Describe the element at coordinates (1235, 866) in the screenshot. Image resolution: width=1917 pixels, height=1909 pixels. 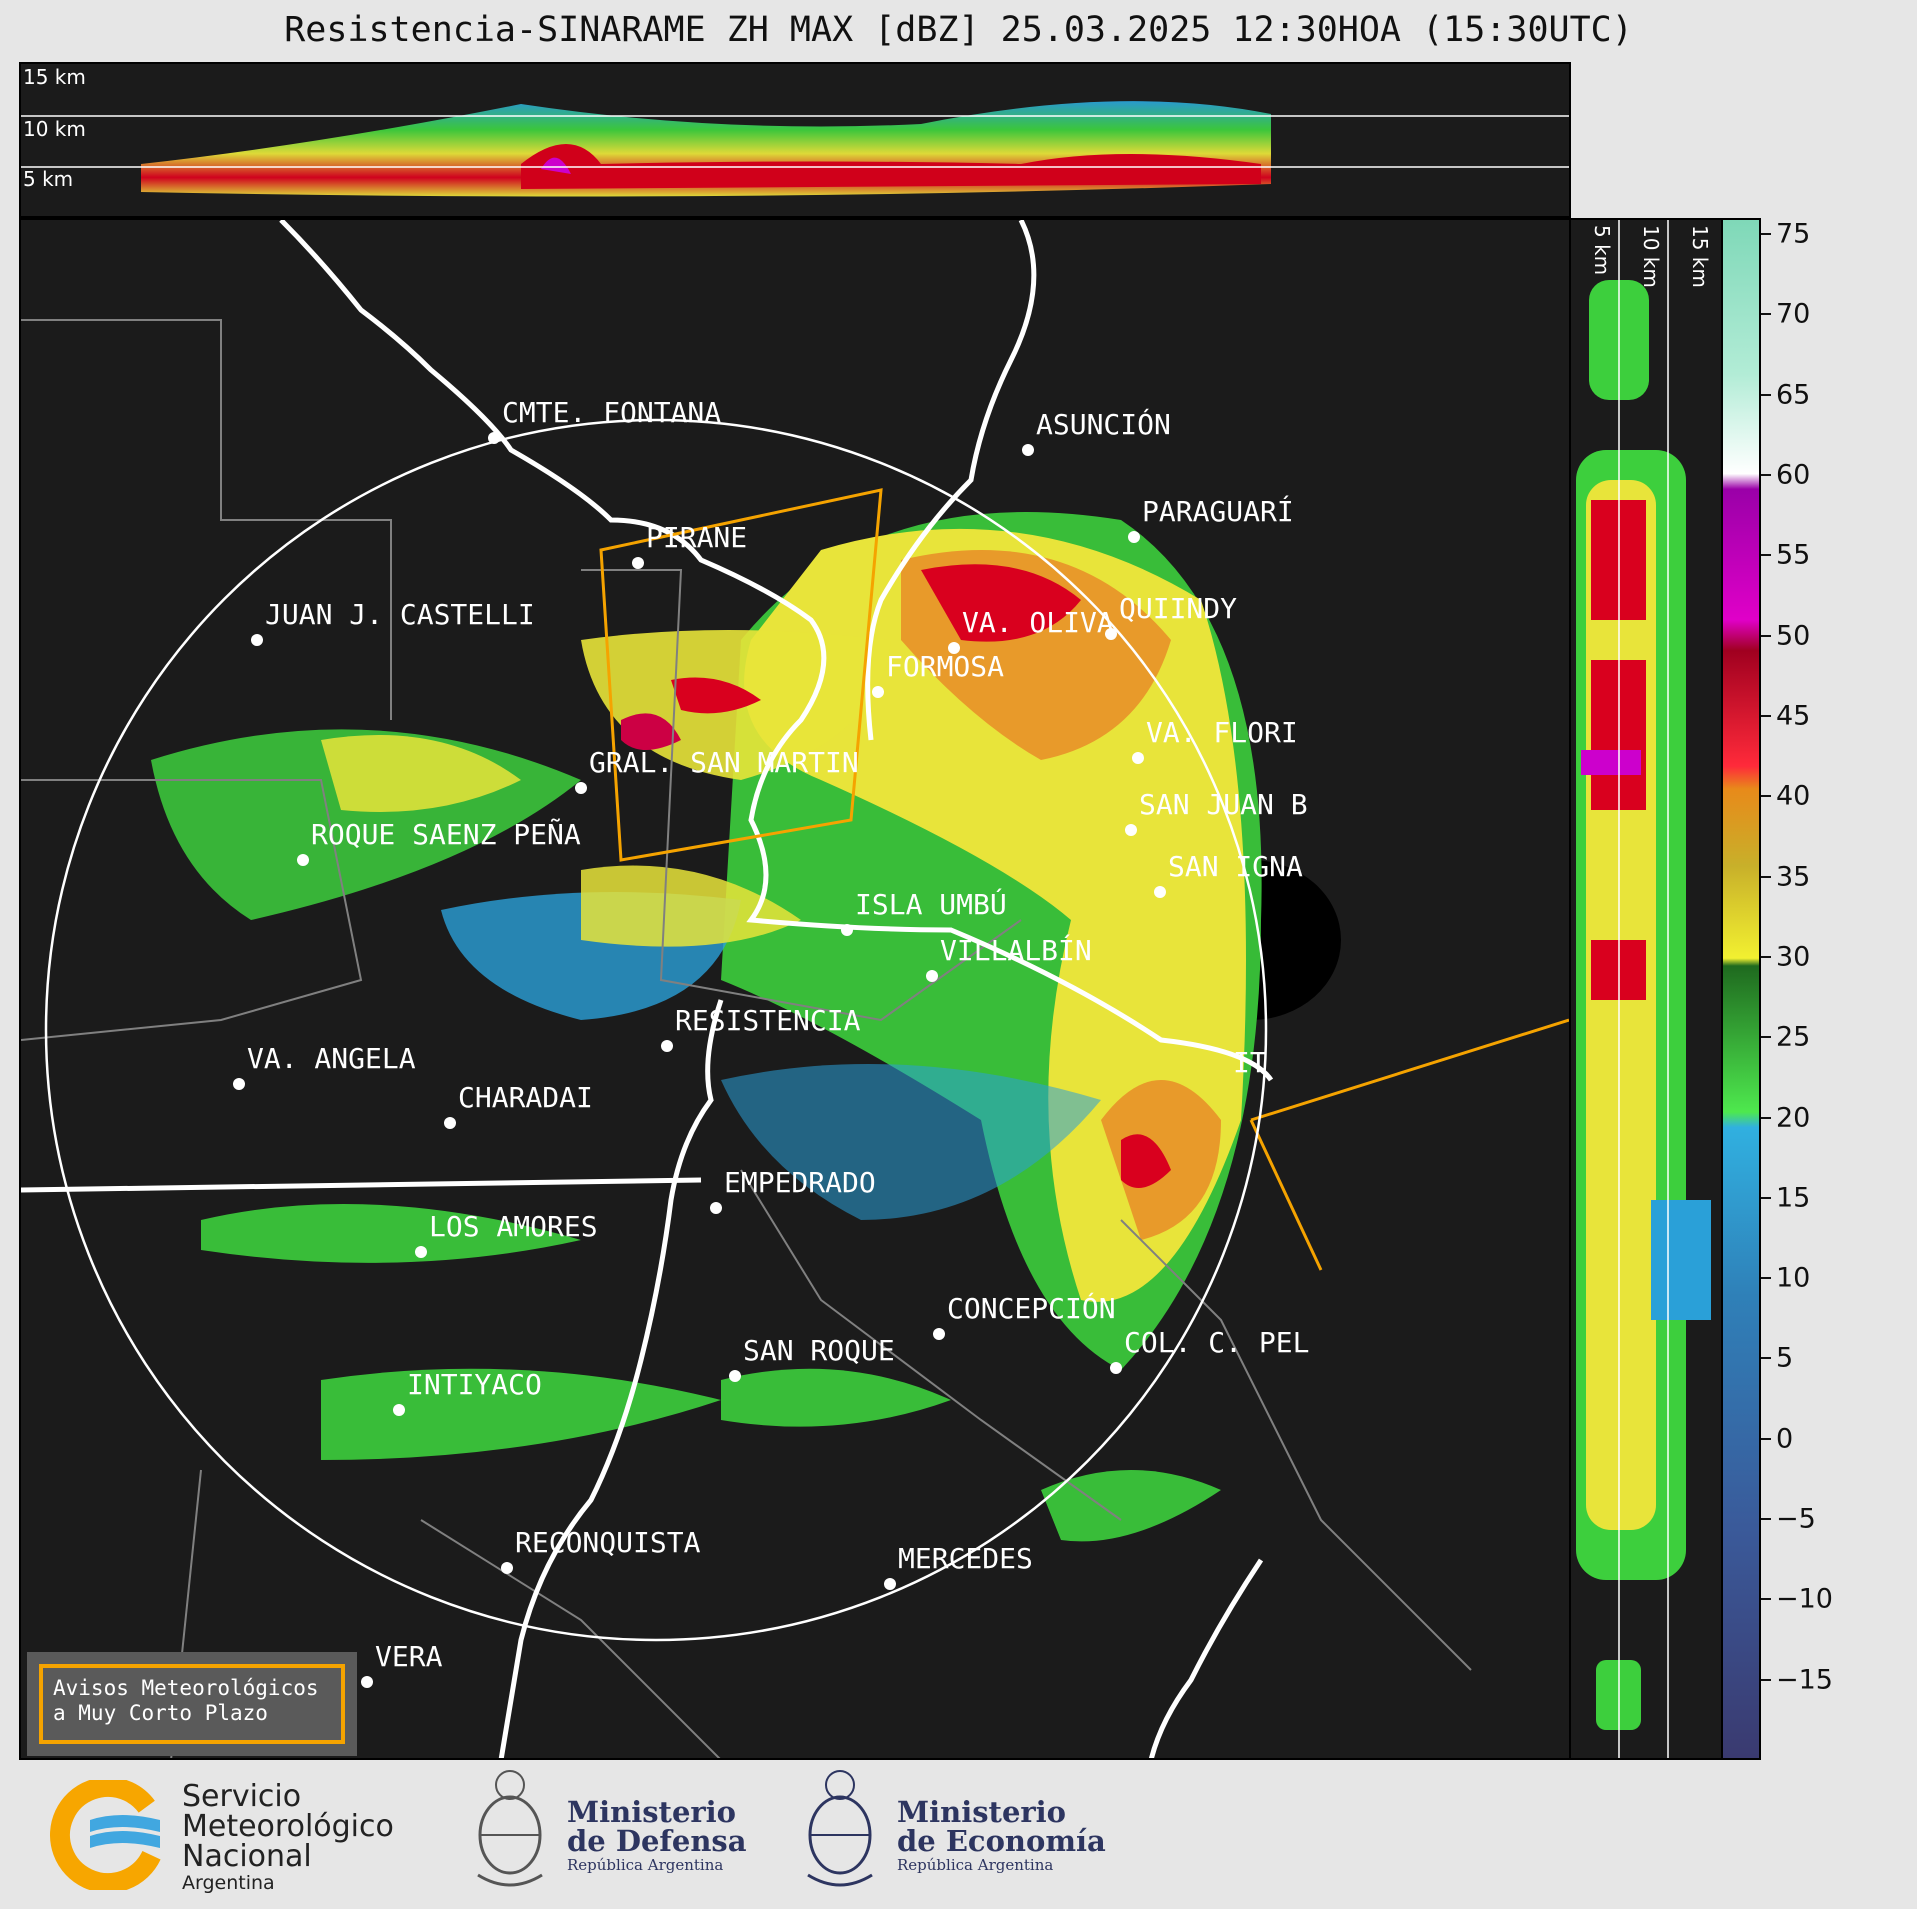
I see `city-label: SAN IGNA` at that location.